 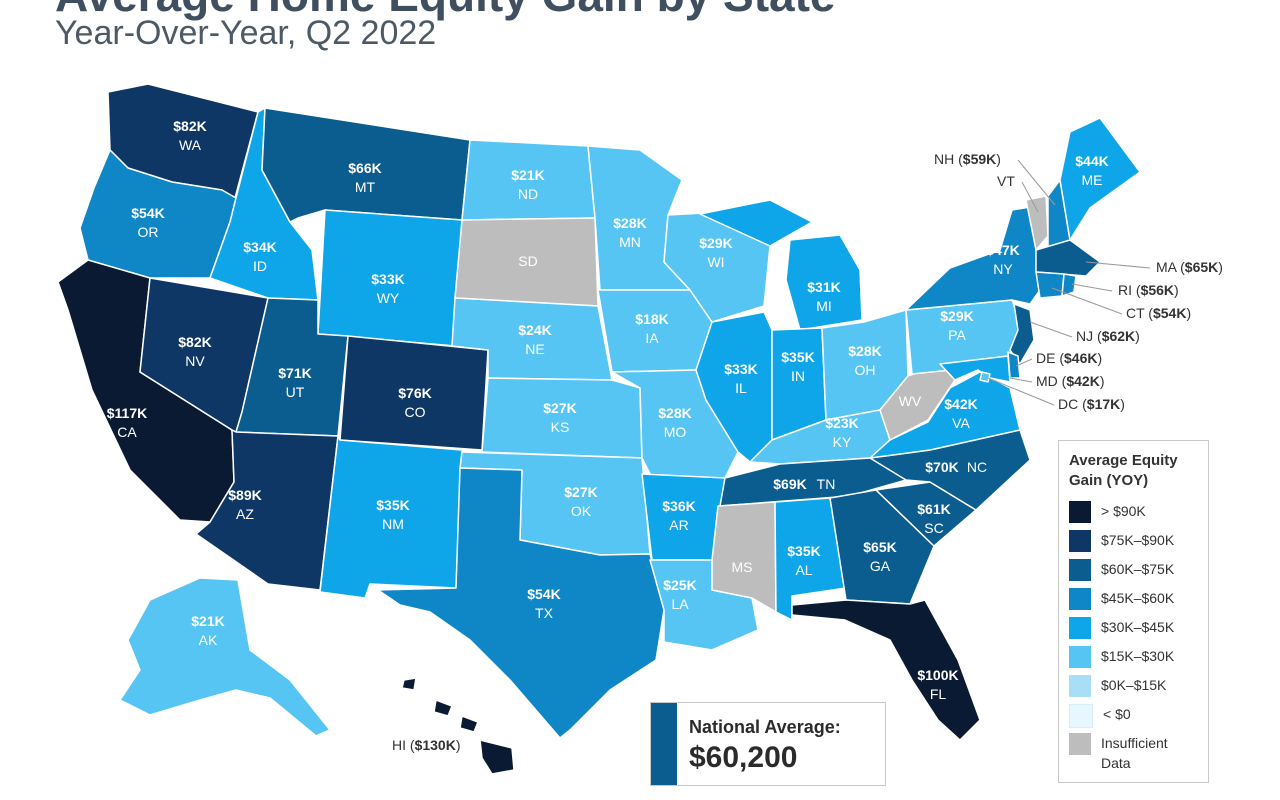 I want to click on state-code-CA: CA, so click(x=127, y=432).